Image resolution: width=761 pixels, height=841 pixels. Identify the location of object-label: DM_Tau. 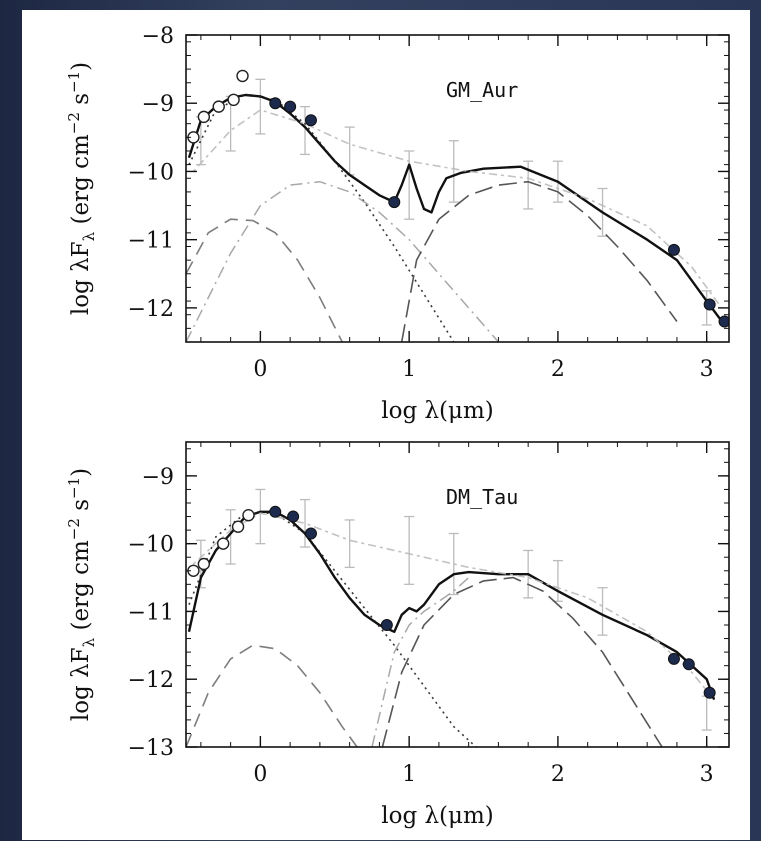
(482, 497).